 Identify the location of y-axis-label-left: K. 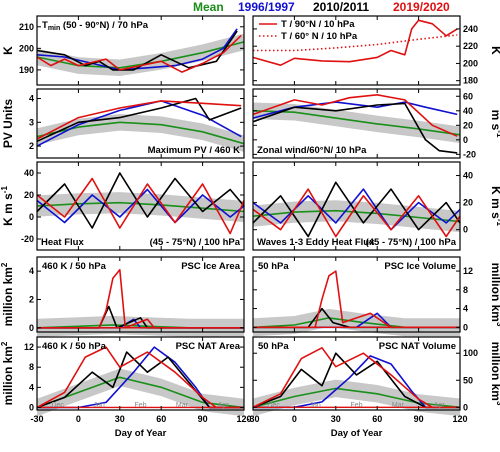
(8, 50).